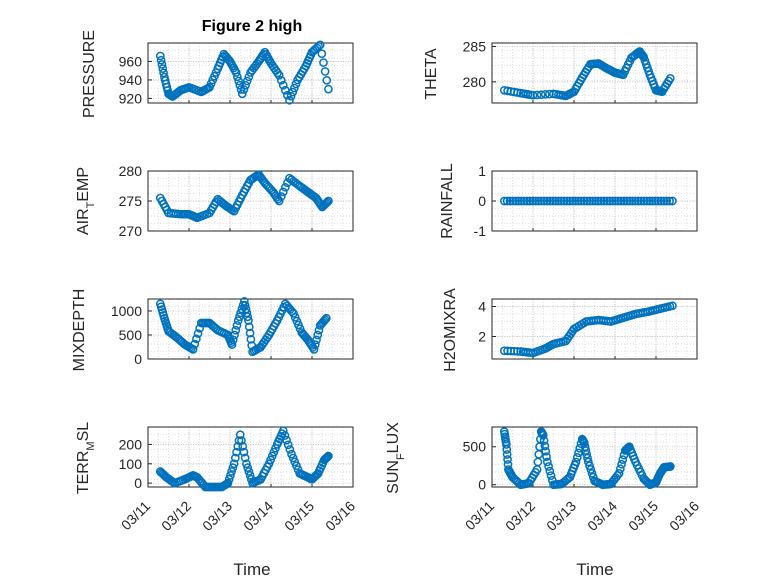 The image size is (778, 583). Describe the element at coordinates (447, 201) in the screenshot. I see `ylabel-rainfall: RAINFALL` at that location.